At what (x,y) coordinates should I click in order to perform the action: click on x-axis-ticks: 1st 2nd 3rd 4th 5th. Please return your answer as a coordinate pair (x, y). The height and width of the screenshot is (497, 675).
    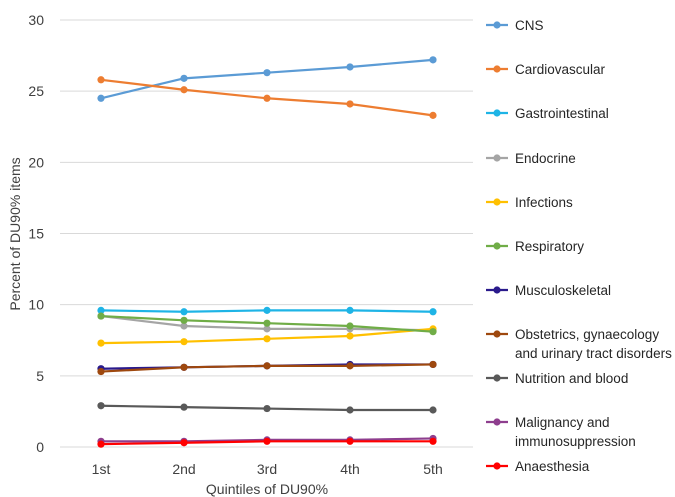
    Looking at the image, I should click on (267, 469).